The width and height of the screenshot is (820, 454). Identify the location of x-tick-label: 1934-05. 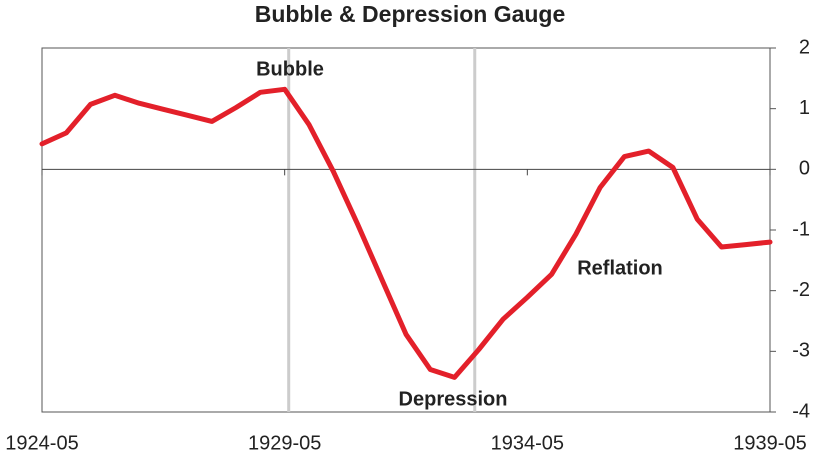
(527, 443).